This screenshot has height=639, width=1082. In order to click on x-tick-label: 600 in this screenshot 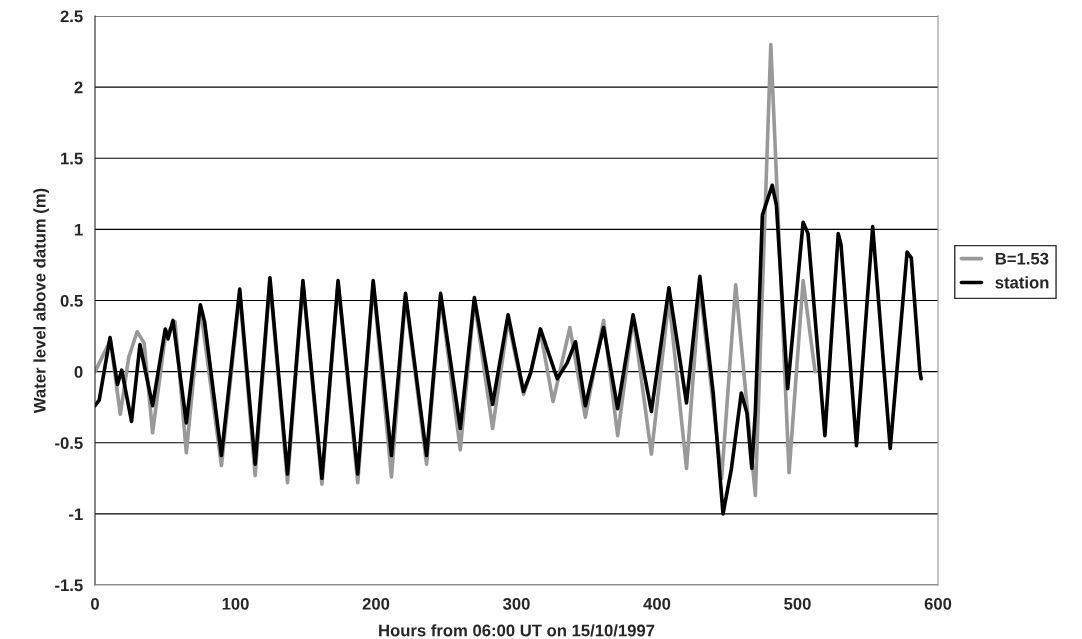, I will do `click(938, 603)`.